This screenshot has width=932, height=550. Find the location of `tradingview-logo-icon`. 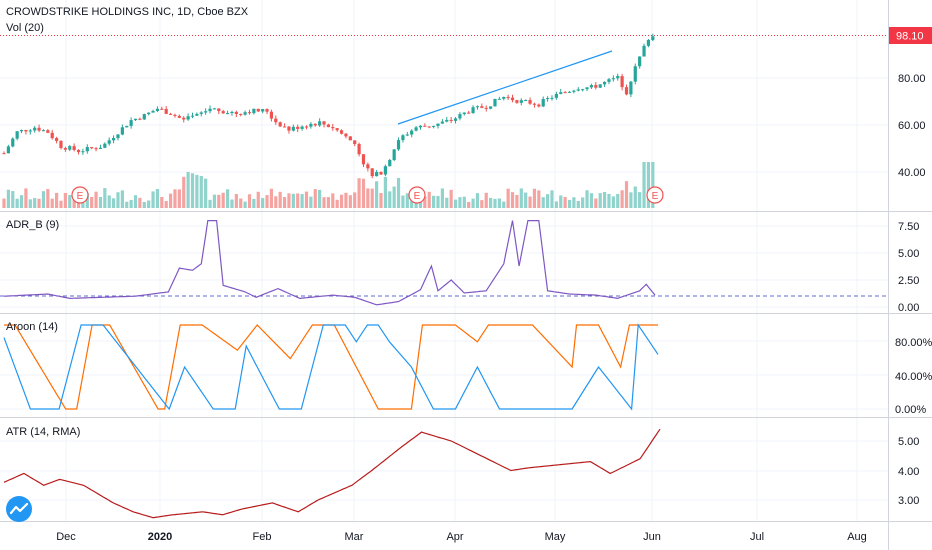

tradingview-logo-icon is located at coordinates (19, 509).